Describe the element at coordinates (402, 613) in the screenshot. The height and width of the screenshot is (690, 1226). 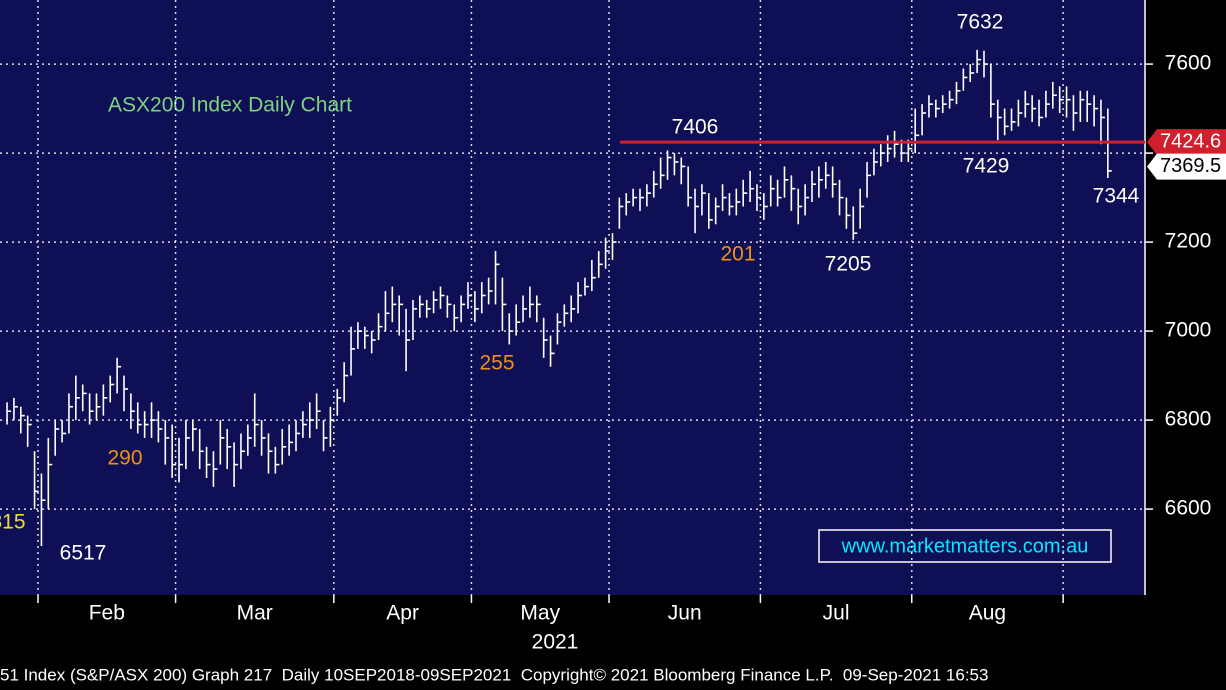
I see `x-tick-label: Apr` at that location.